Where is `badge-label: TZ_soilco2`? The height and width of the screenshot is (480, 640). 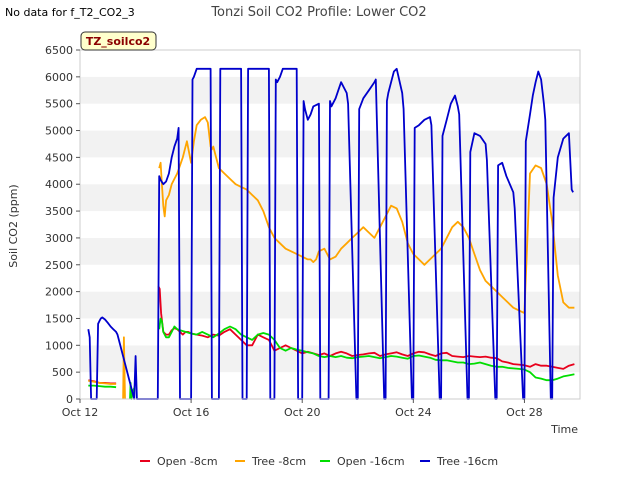
badge-label: TZ_soilco2 is located at coordinates (118, 41).